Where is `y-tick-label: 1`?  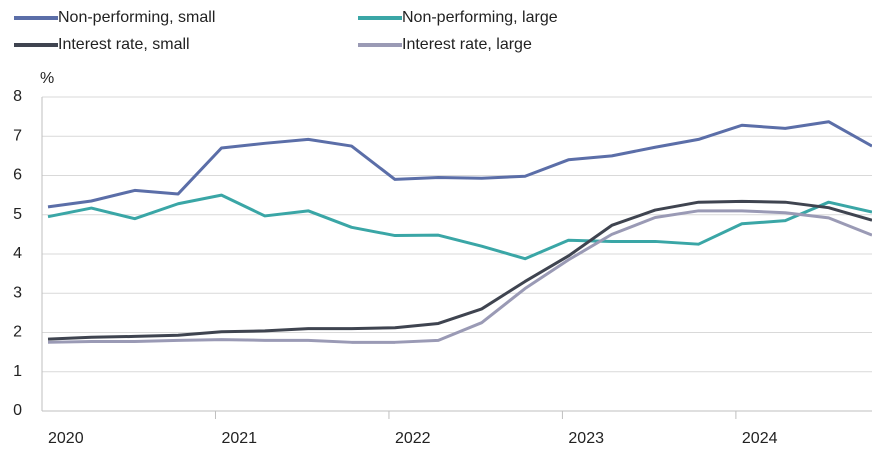 y-tick-label: 1 is located at coordinates (17, 371).